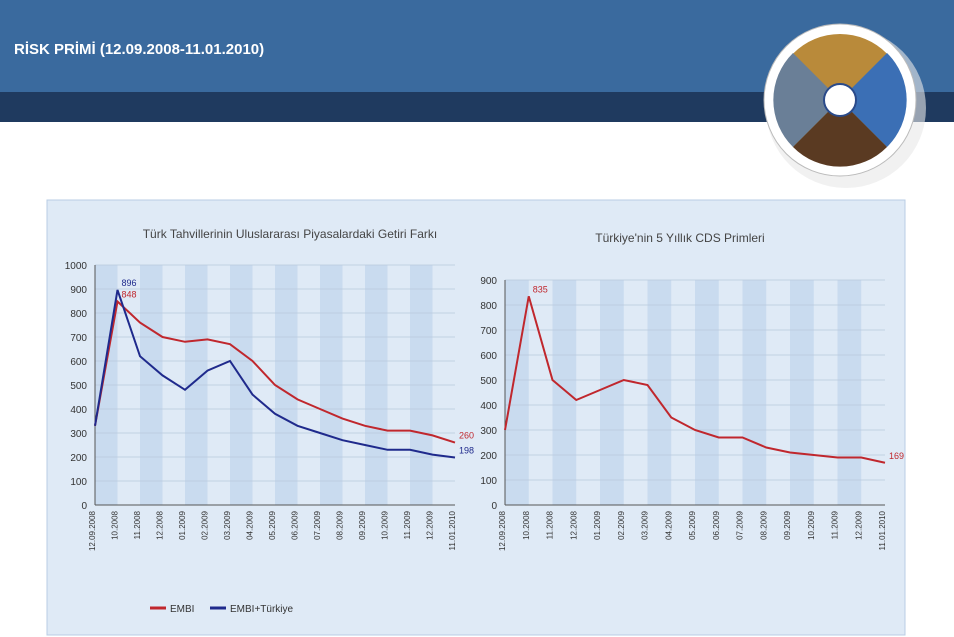  What do you see at coordinates (76, 266) in the screenshot?
I see `y-tick-label: 1000` at bounding box center [76, 266].